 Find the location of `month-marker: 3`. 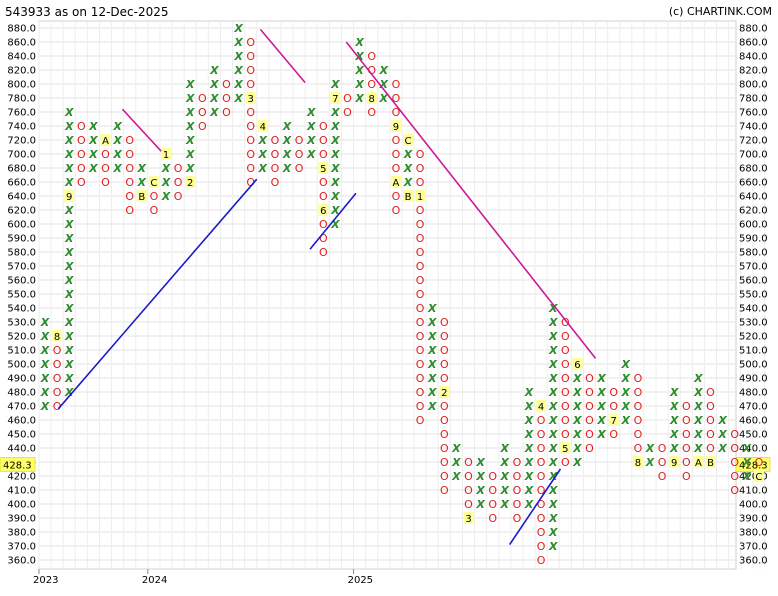

month-marker: 3 is located at coordinates (251, 99).